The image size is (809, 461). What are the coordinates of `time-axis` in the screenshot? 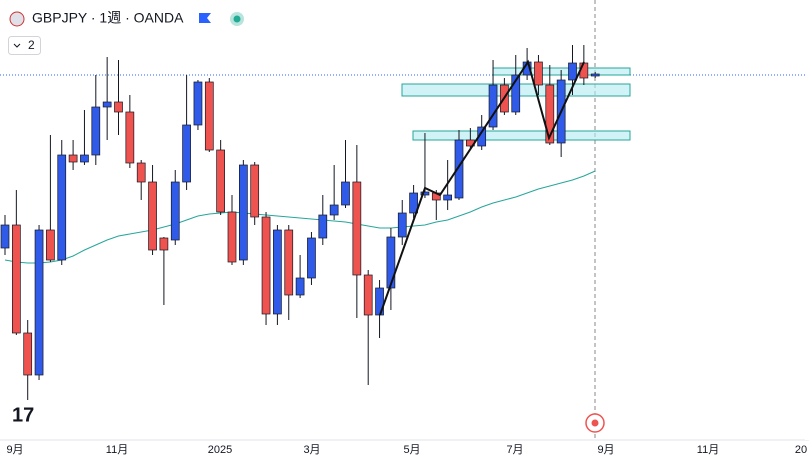 It's located at (404, 450).